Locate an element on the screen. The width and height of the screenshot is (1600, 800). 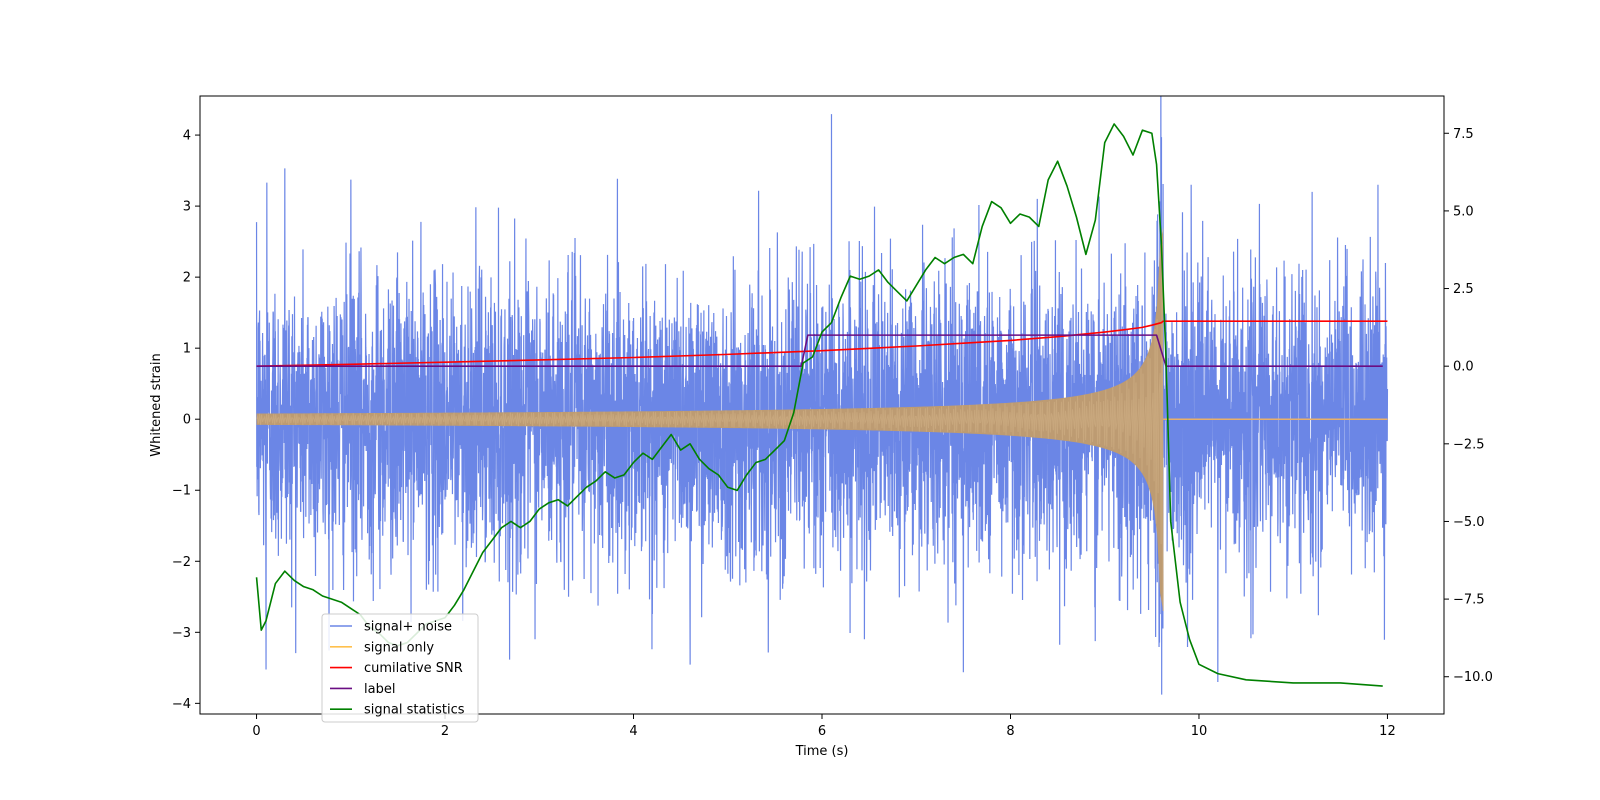
x-axis: 0 2 4 6 8 10 12 is located at coordinates (824, 726).